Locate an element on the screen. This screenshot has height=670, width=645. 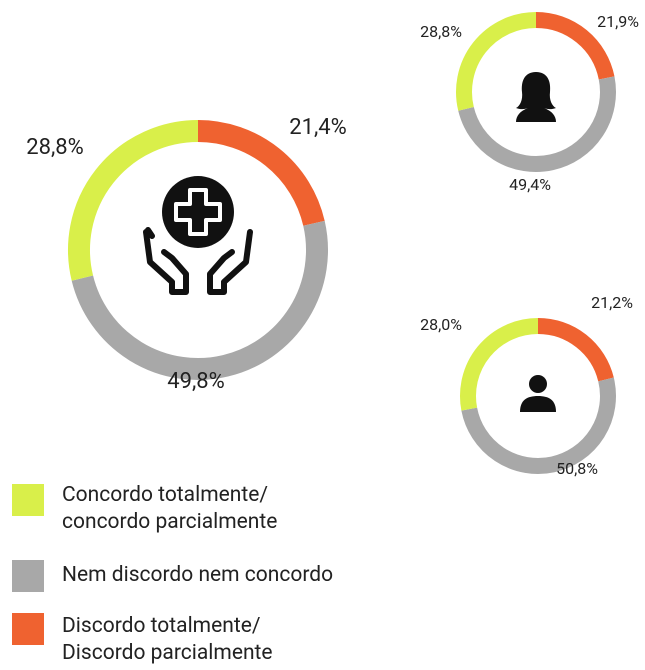
female-icon is located at coordinates (536, 97).